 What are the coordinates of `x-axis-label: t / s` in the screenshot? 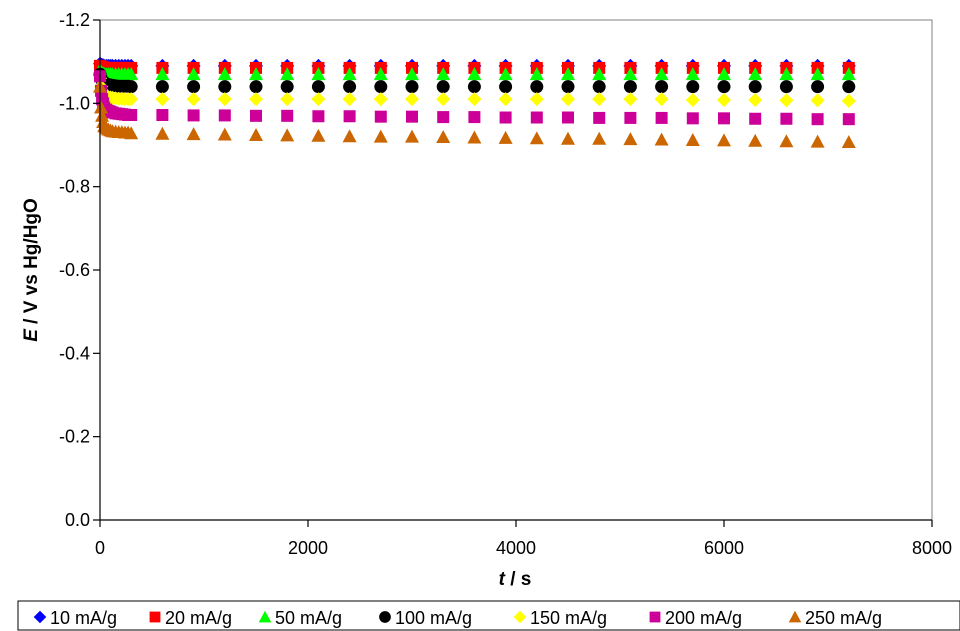 It's located at (515, 579).